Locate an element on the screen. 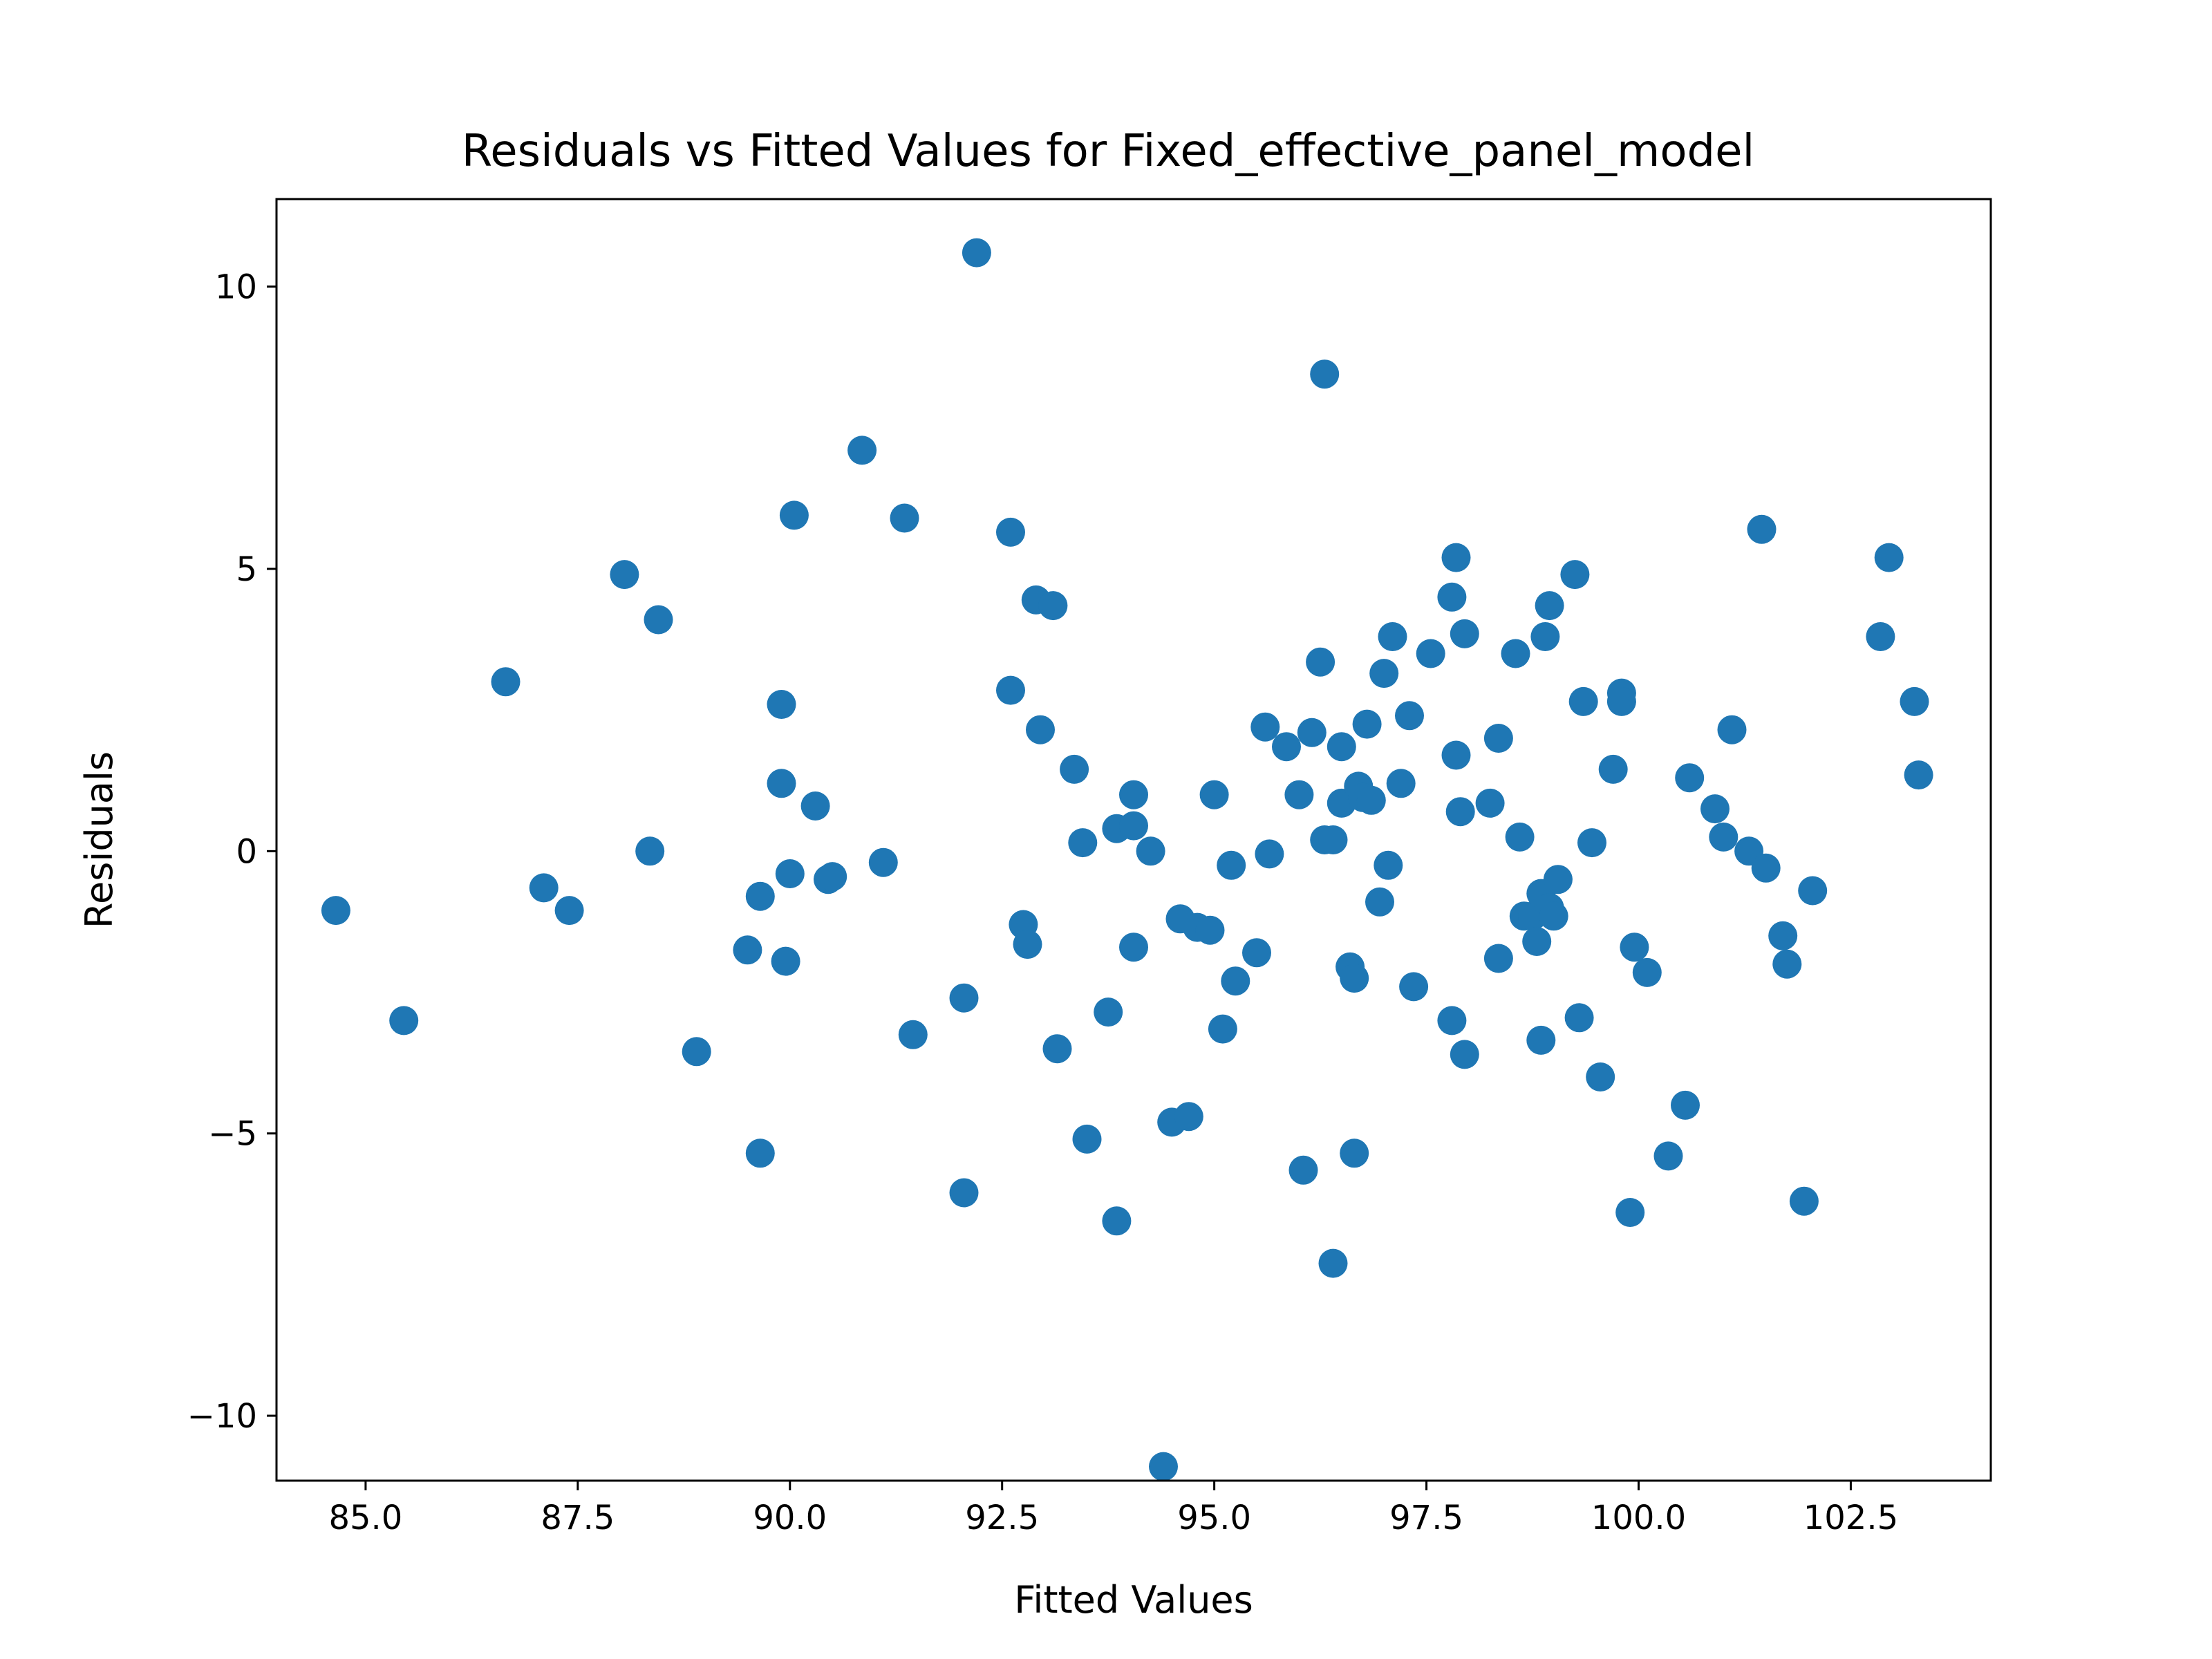  x-tick-label: 92.5 is located at coordinates (1002, 1518).